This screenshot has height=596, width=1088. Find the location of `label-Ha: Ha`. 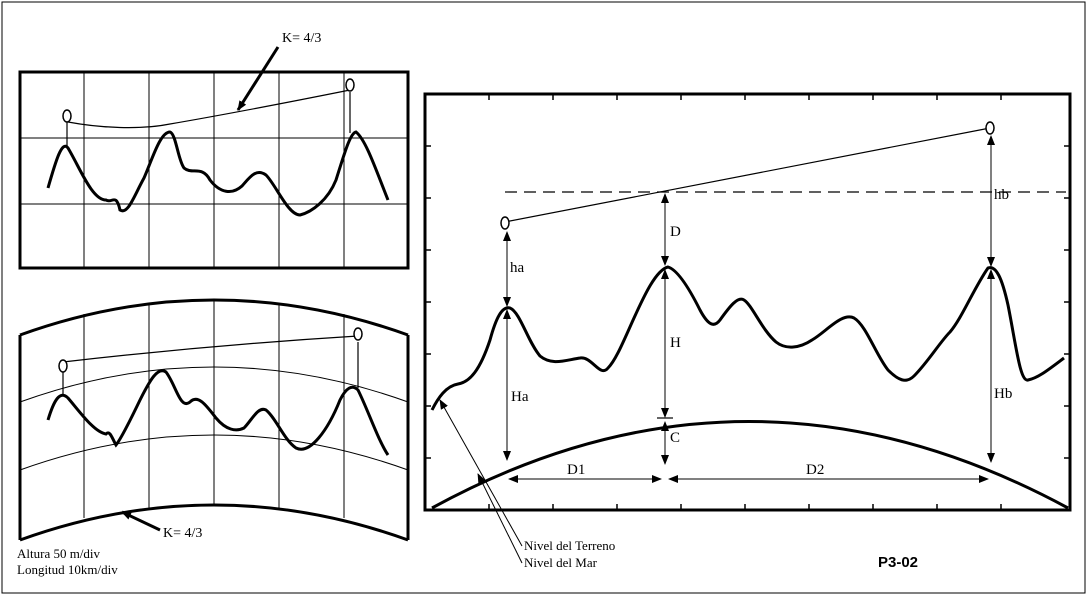

label-Ha: Ha is located at coordinates (520, 397).